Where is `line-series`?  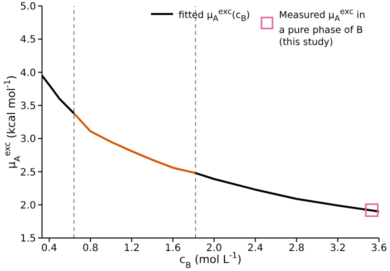 line-series is located at coordinates (134, 143).